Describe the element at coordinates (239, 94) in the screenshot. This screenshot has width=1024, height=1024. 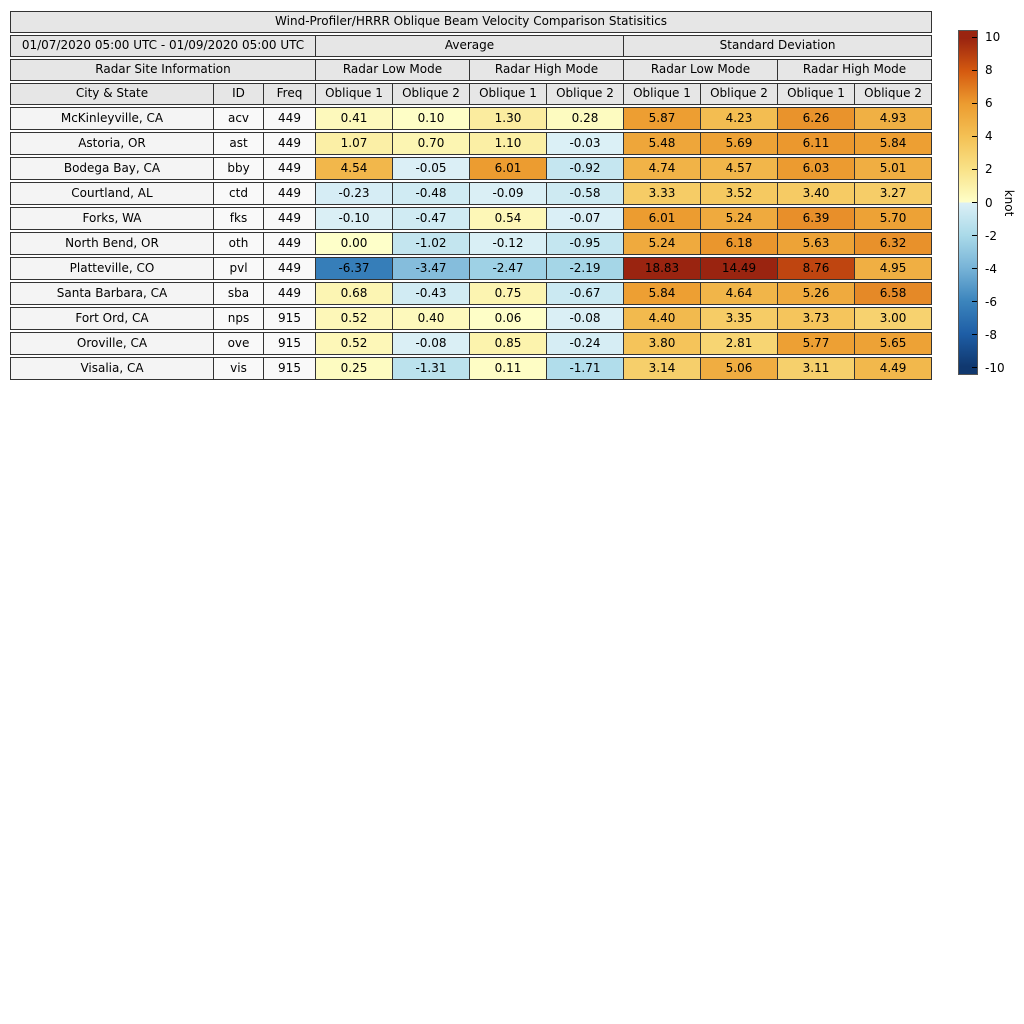
I see `column-header: ID` at that location.